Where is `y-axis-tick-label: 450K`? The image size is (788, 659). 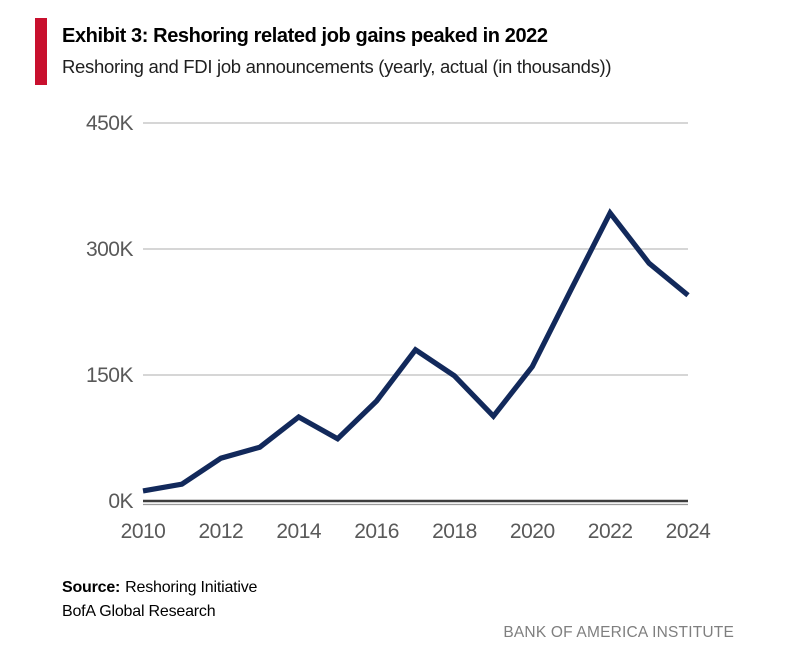
y-axis-tick-label: 450K is located at coordinates (110, 123).